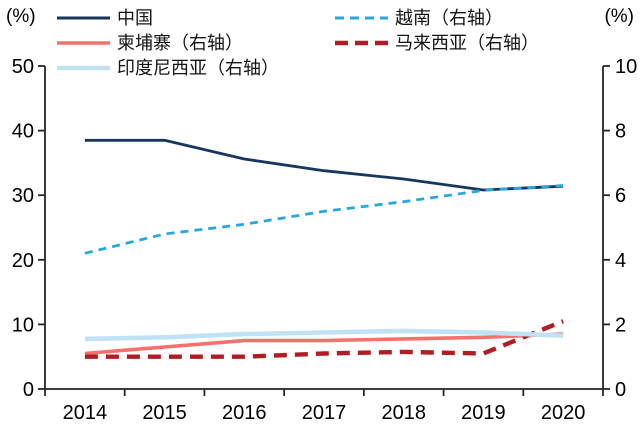 This screenshot has width=641, height=428. I want to click on x-axis-category-label: 2014, so click(85, 413).